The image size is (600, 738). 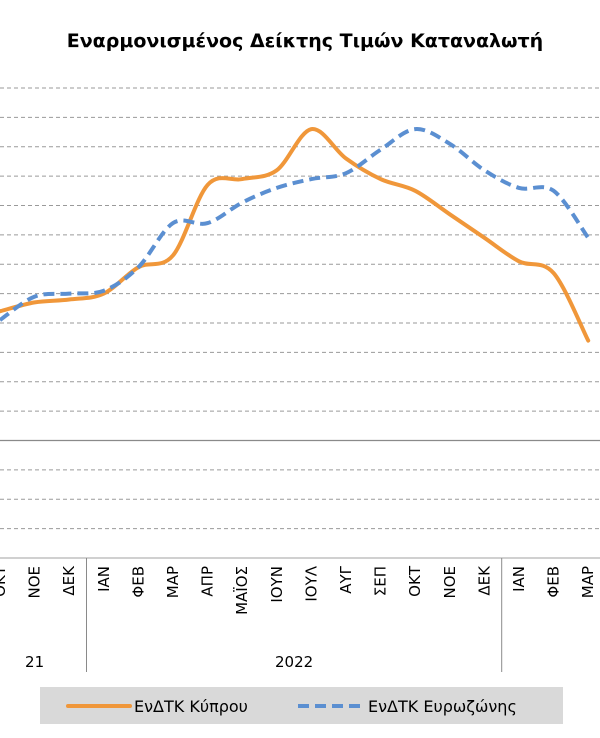 I want to click on x-tick-label: ΙΟΥΝ, so click(x=277, y=584).